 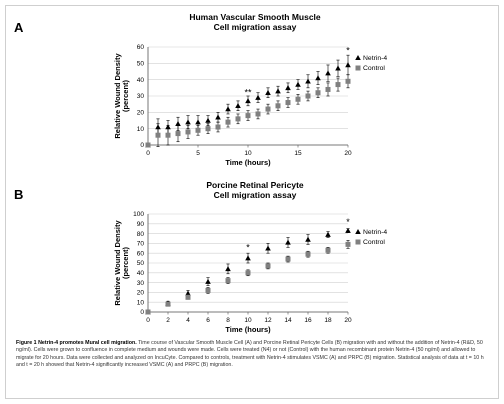 I want to click on x-tick-label: 8, so click(x=228, y=320).